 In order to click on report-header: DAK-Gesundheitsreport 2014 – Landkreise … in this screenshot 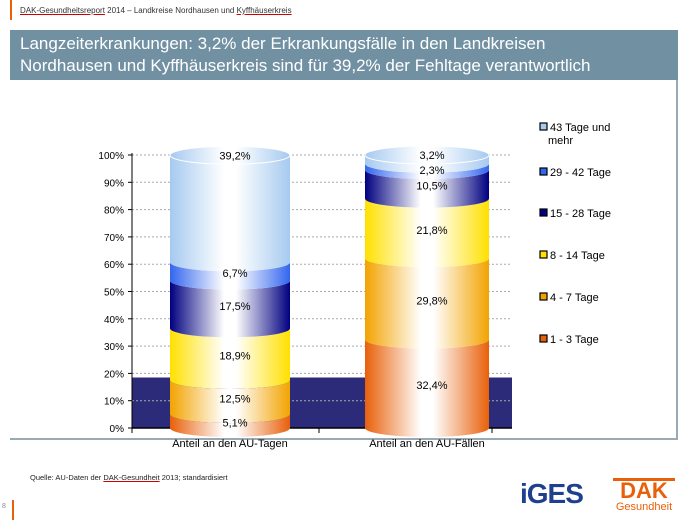, I will do `click(156, 10)`.